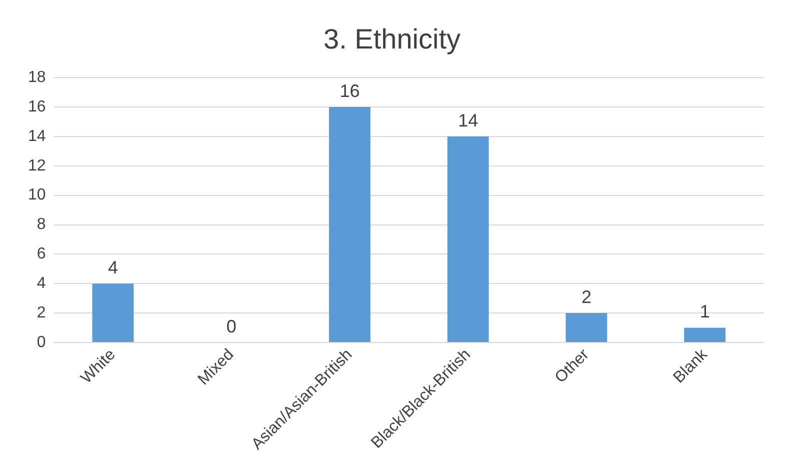  What do you see at coordinates (231, 326) in the screenshot?
I see `data-label: 0` at bounding box center [231, 326].